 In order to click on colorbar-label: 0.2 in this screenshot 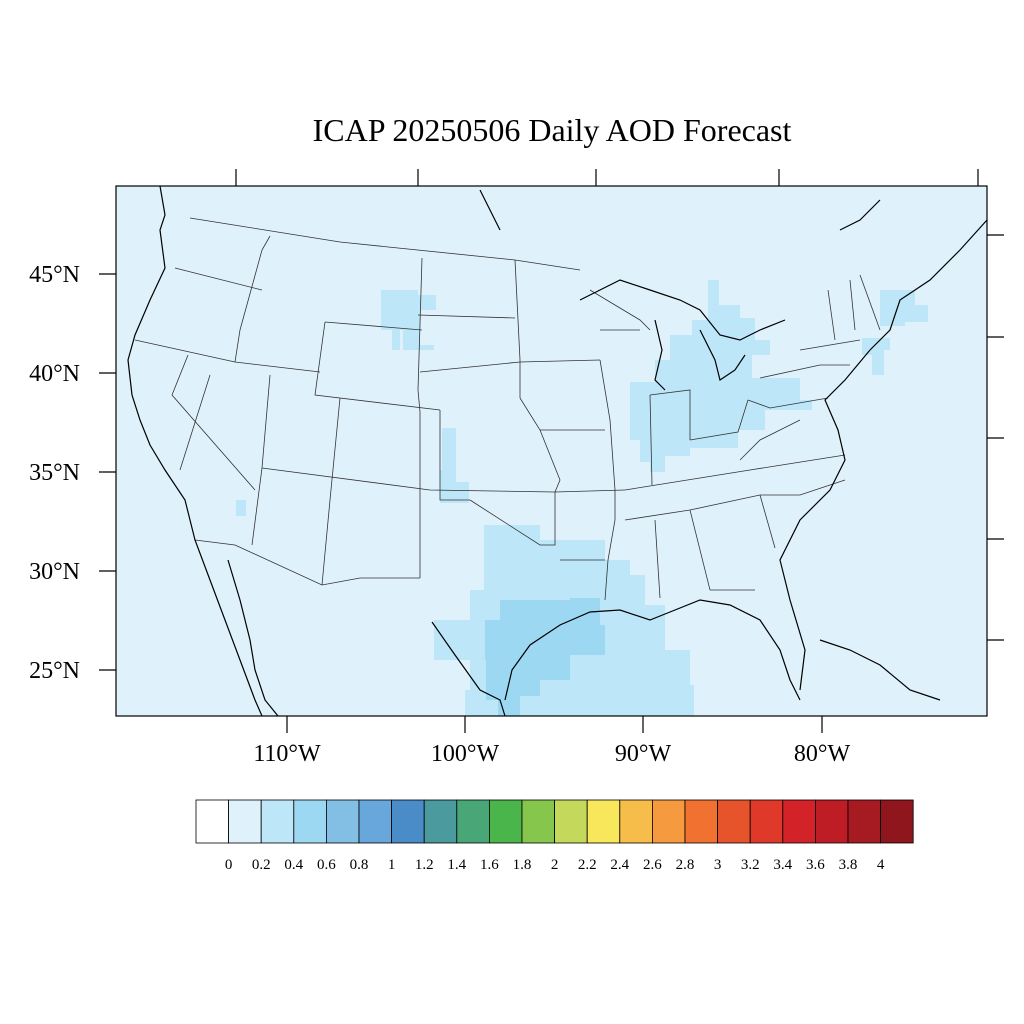, I will do `click(261, 865)`.